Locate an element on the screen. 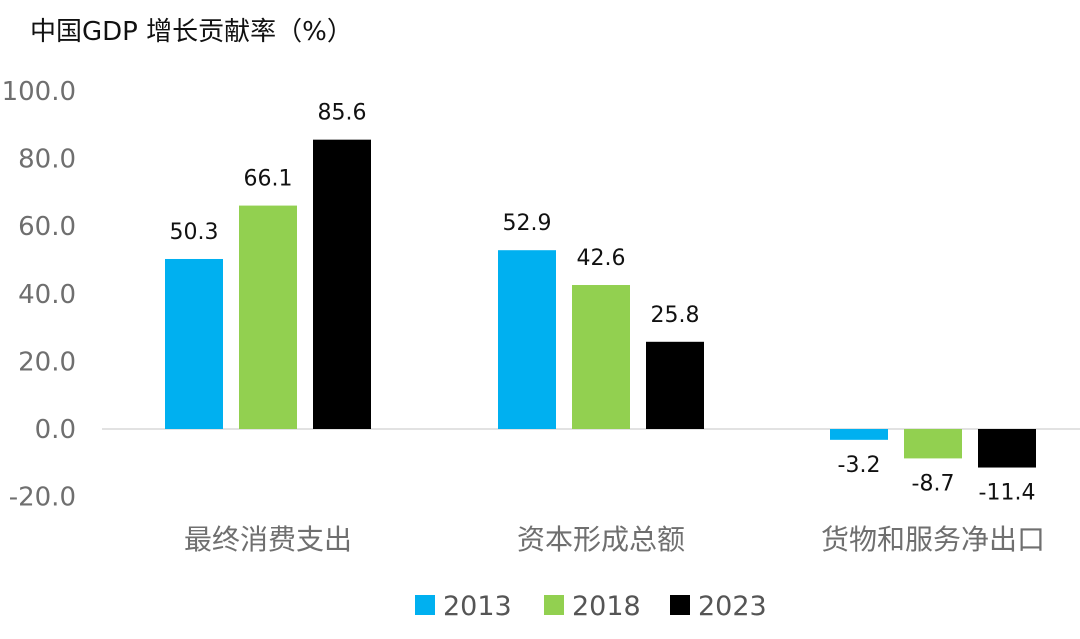 The width and height of the screenshot is (1080, 639). y-tick-label: 100.0 is located at coordinates (39, 92).